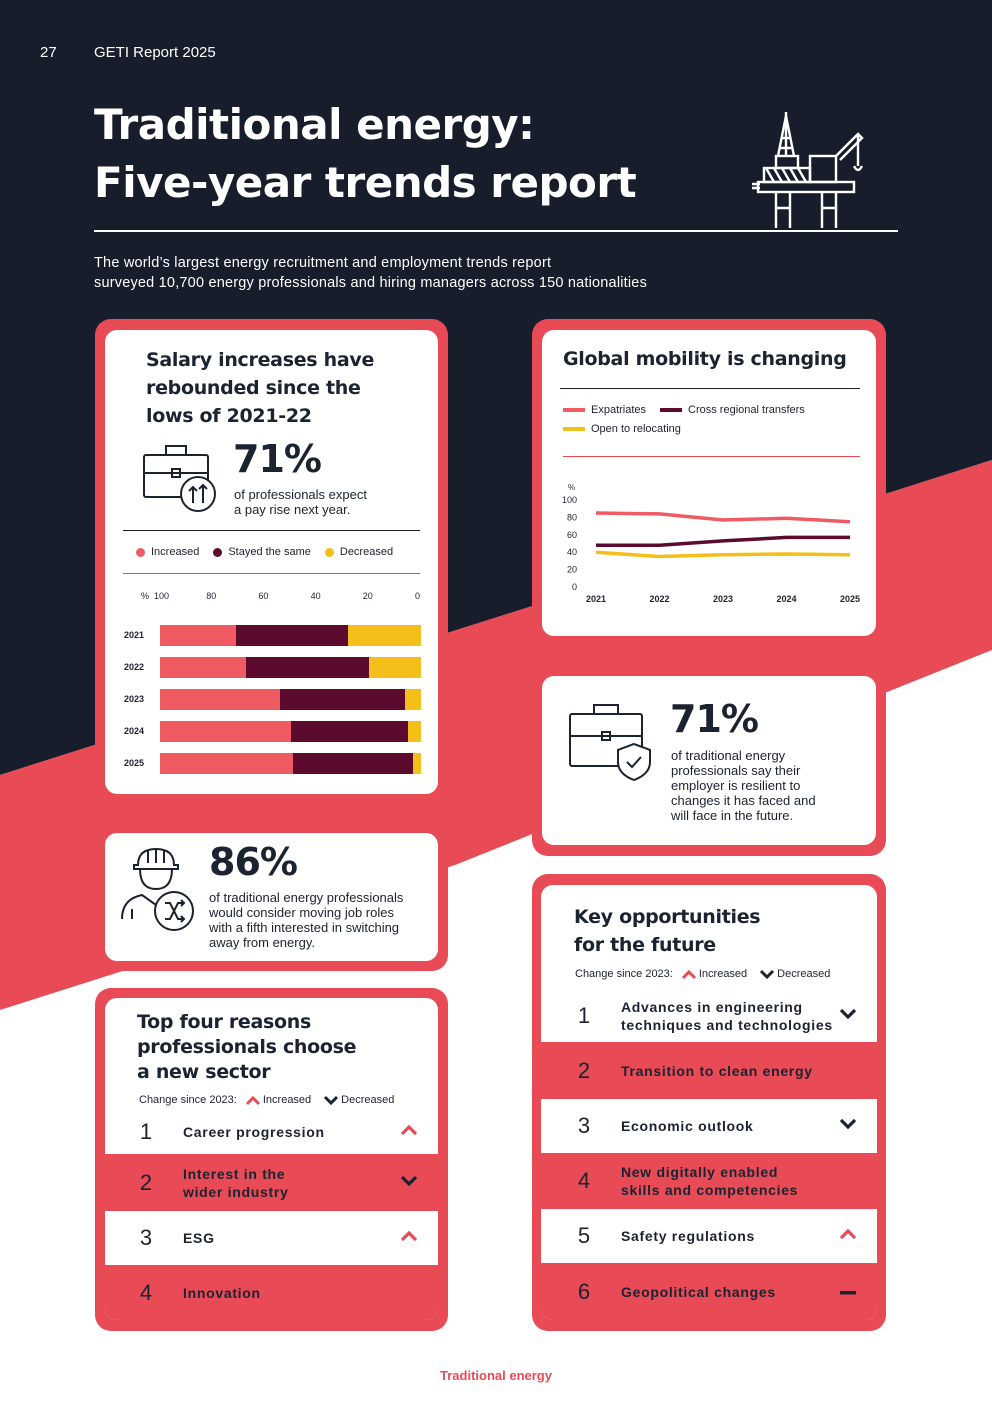 The height and width of the screenshot is (1403, 992). What do you see at coordinates (134, 731) in the screenshot?
I see `salary-year-label: 2024` at bounding box center [134, 731].